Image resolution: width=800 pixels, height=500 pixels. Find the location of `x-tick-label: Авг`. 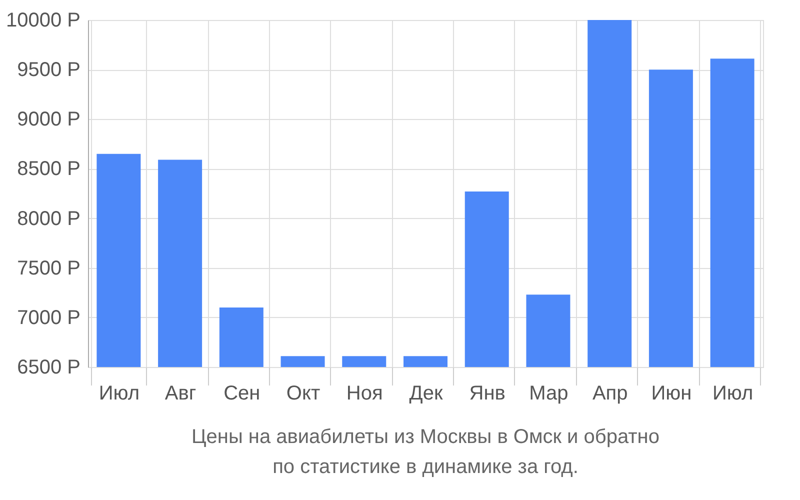

x-tick-label: Авг is located at coordinates (180, 393).